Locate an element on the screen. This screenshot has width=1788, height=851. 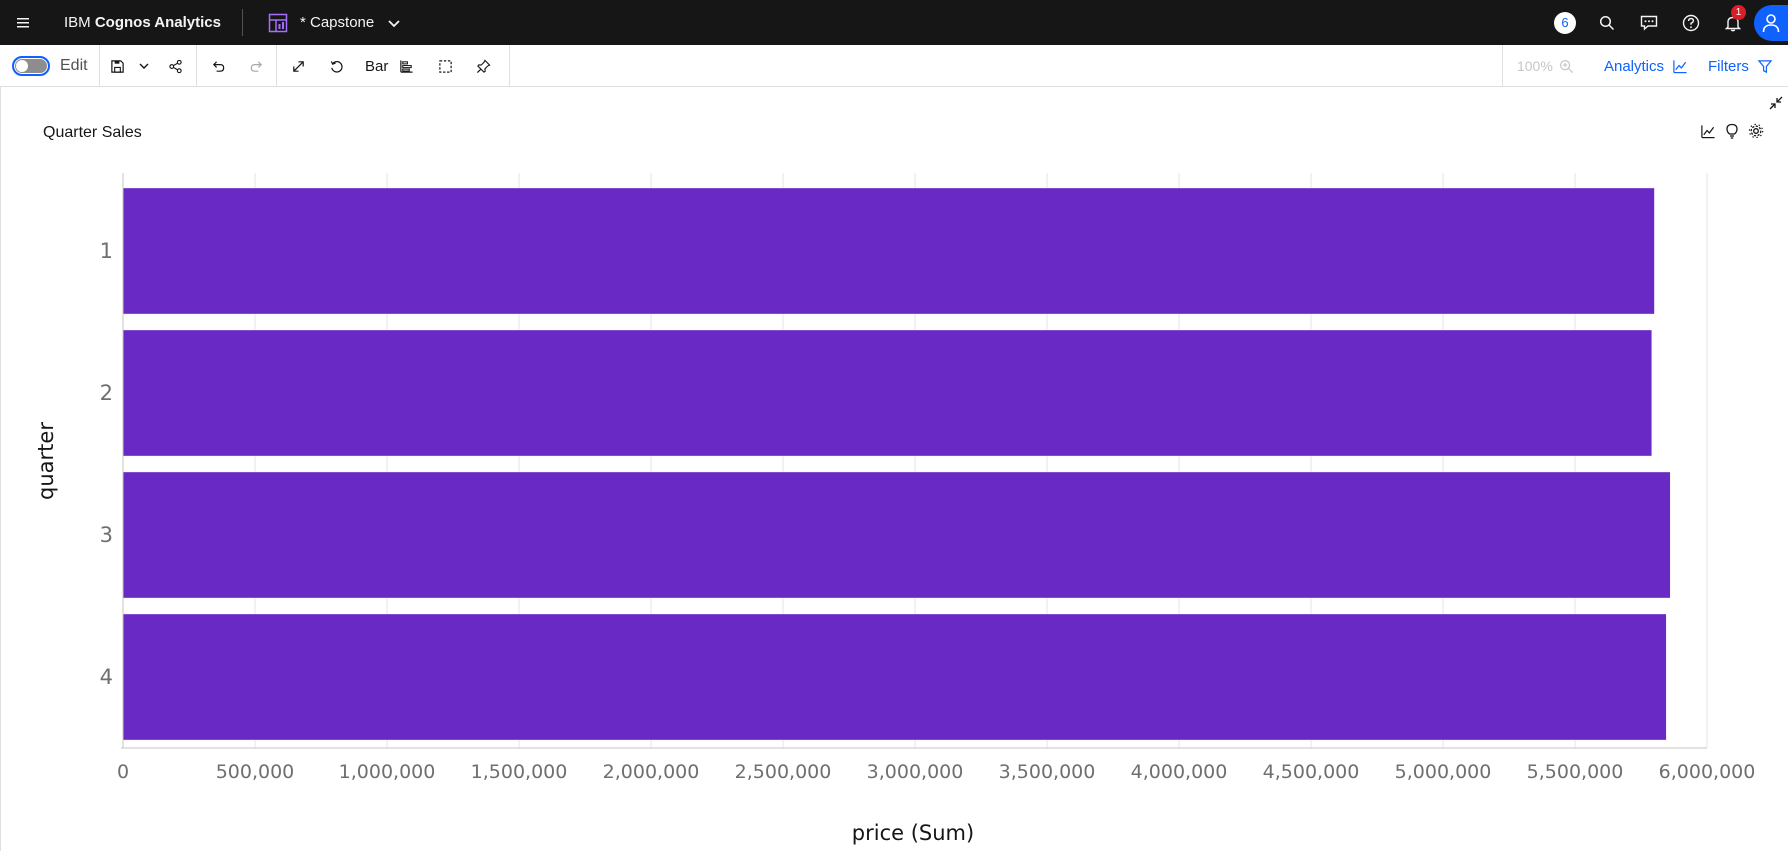
y-axis-title: quarter is located at coordinates (46, 461).